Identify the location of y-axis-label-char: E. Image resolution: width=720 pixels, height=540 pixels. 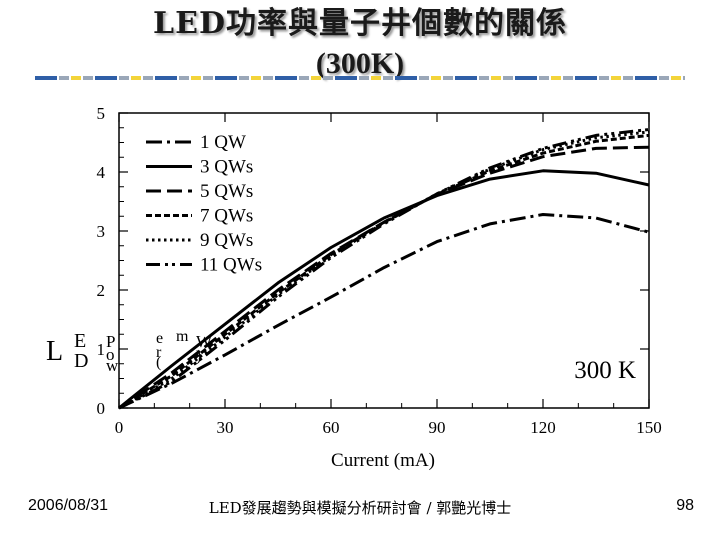
(80, 341).